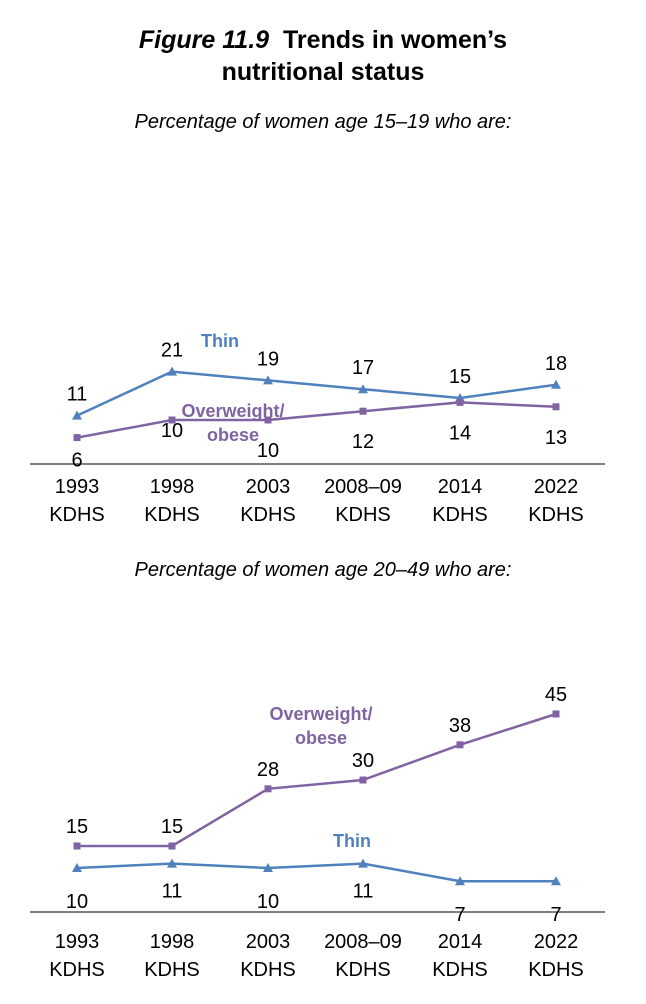  I want to click on chart2-data-label: 45, so click(556, 695).